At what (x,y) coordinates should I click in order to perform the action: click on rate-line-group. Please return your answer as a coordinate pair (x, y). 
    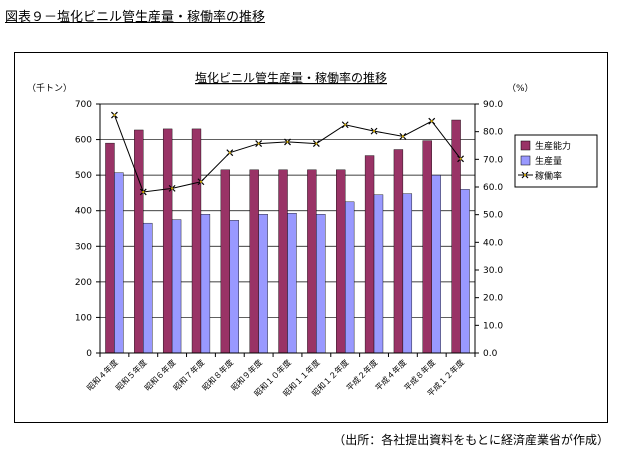
    Looking at the image, I should click on (287, 153).